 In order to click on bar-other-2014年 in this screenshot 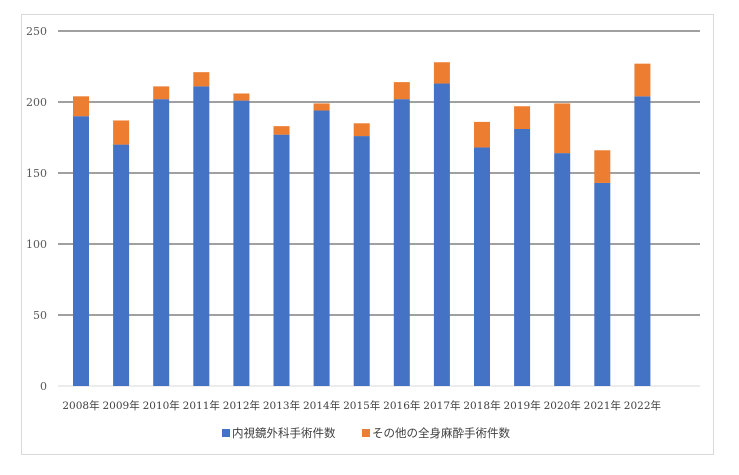, I will do `click(321, 107)`.